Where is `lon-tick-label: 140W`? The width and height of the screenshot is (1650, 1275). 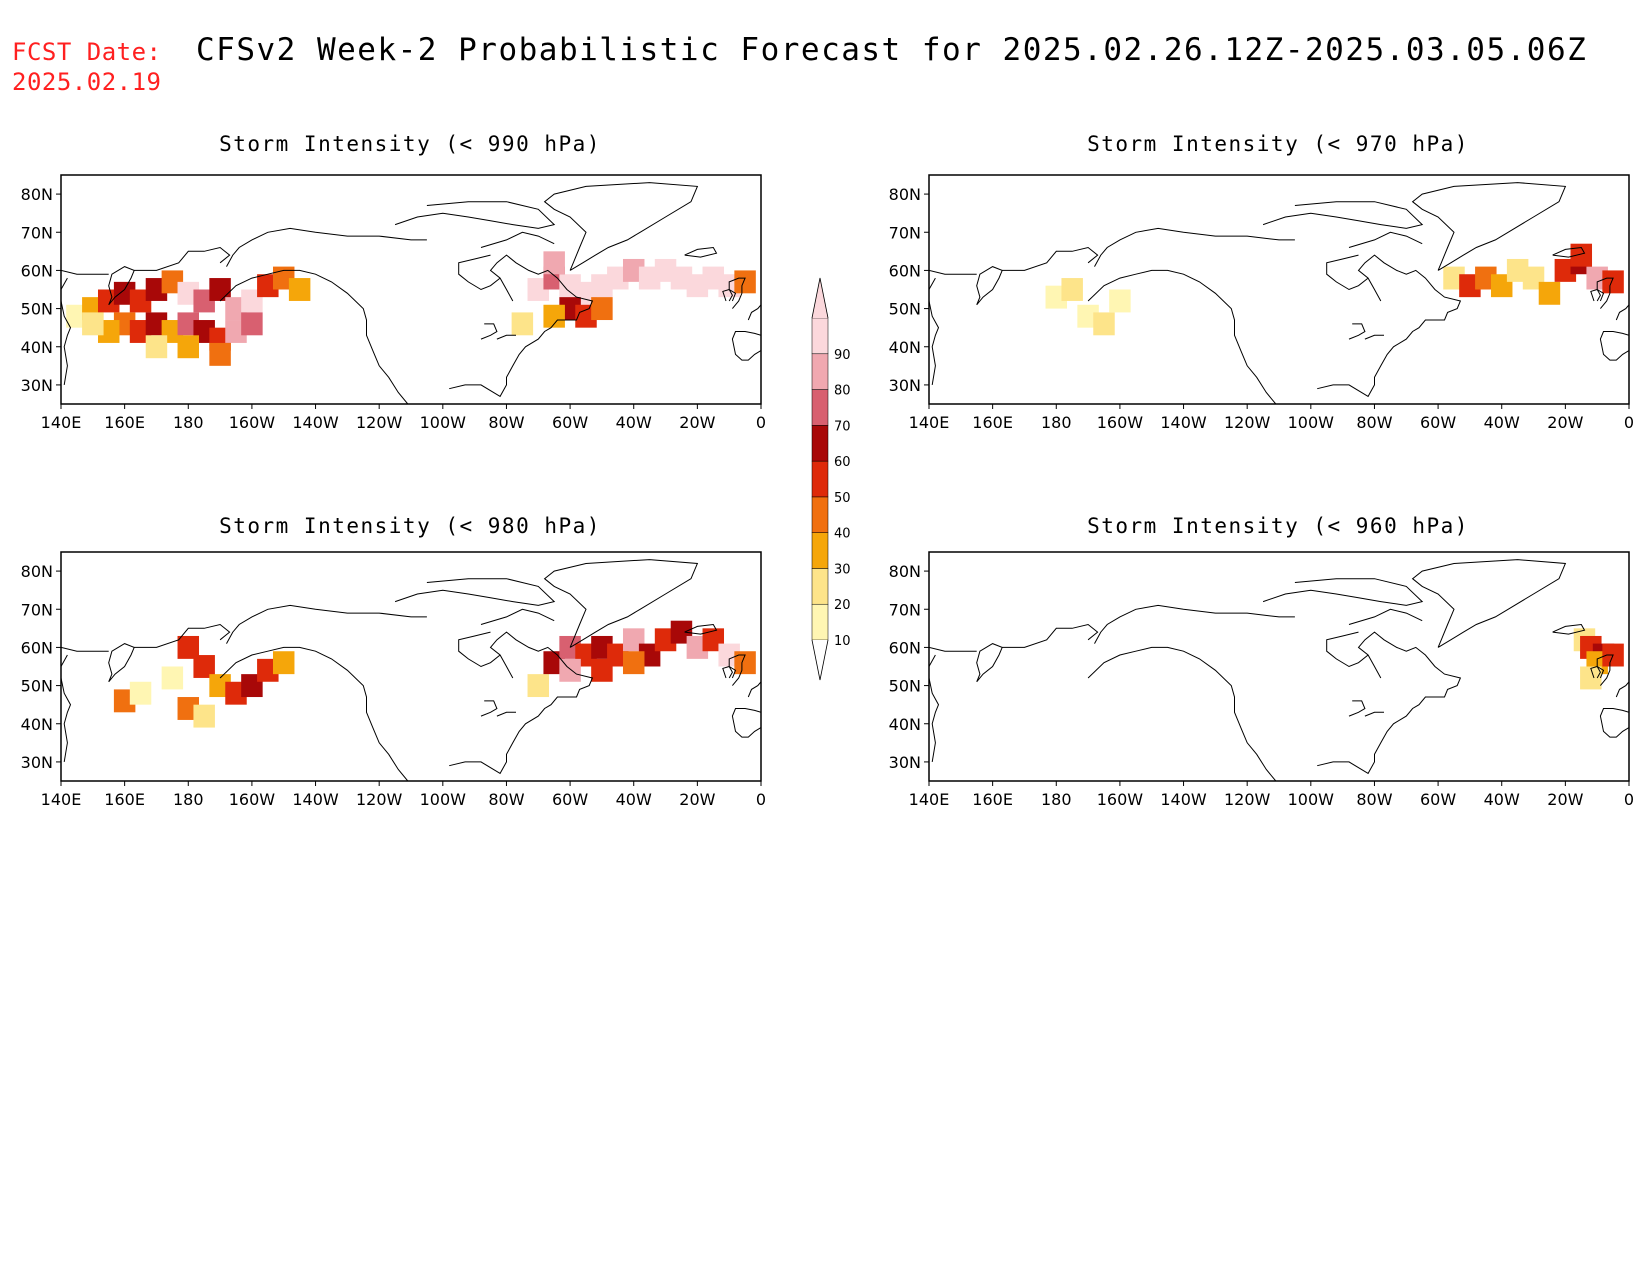
lon-tick-label: 140W is located at coordinates (315, 799).